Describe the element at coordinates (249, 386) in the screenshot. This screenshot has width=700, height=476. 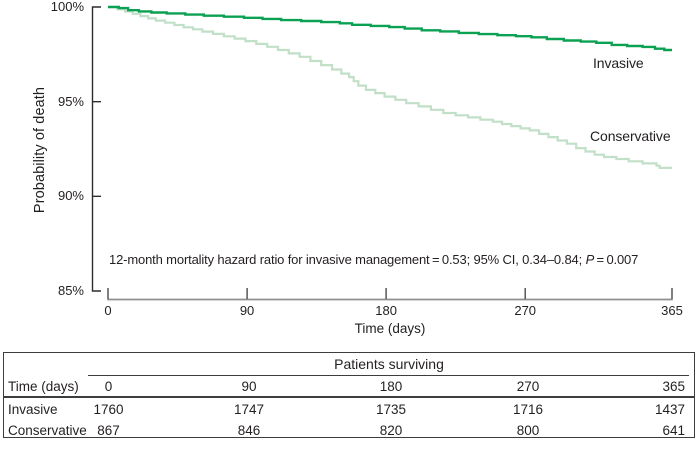
I see `table-cell-time-col1: 90` at that location.